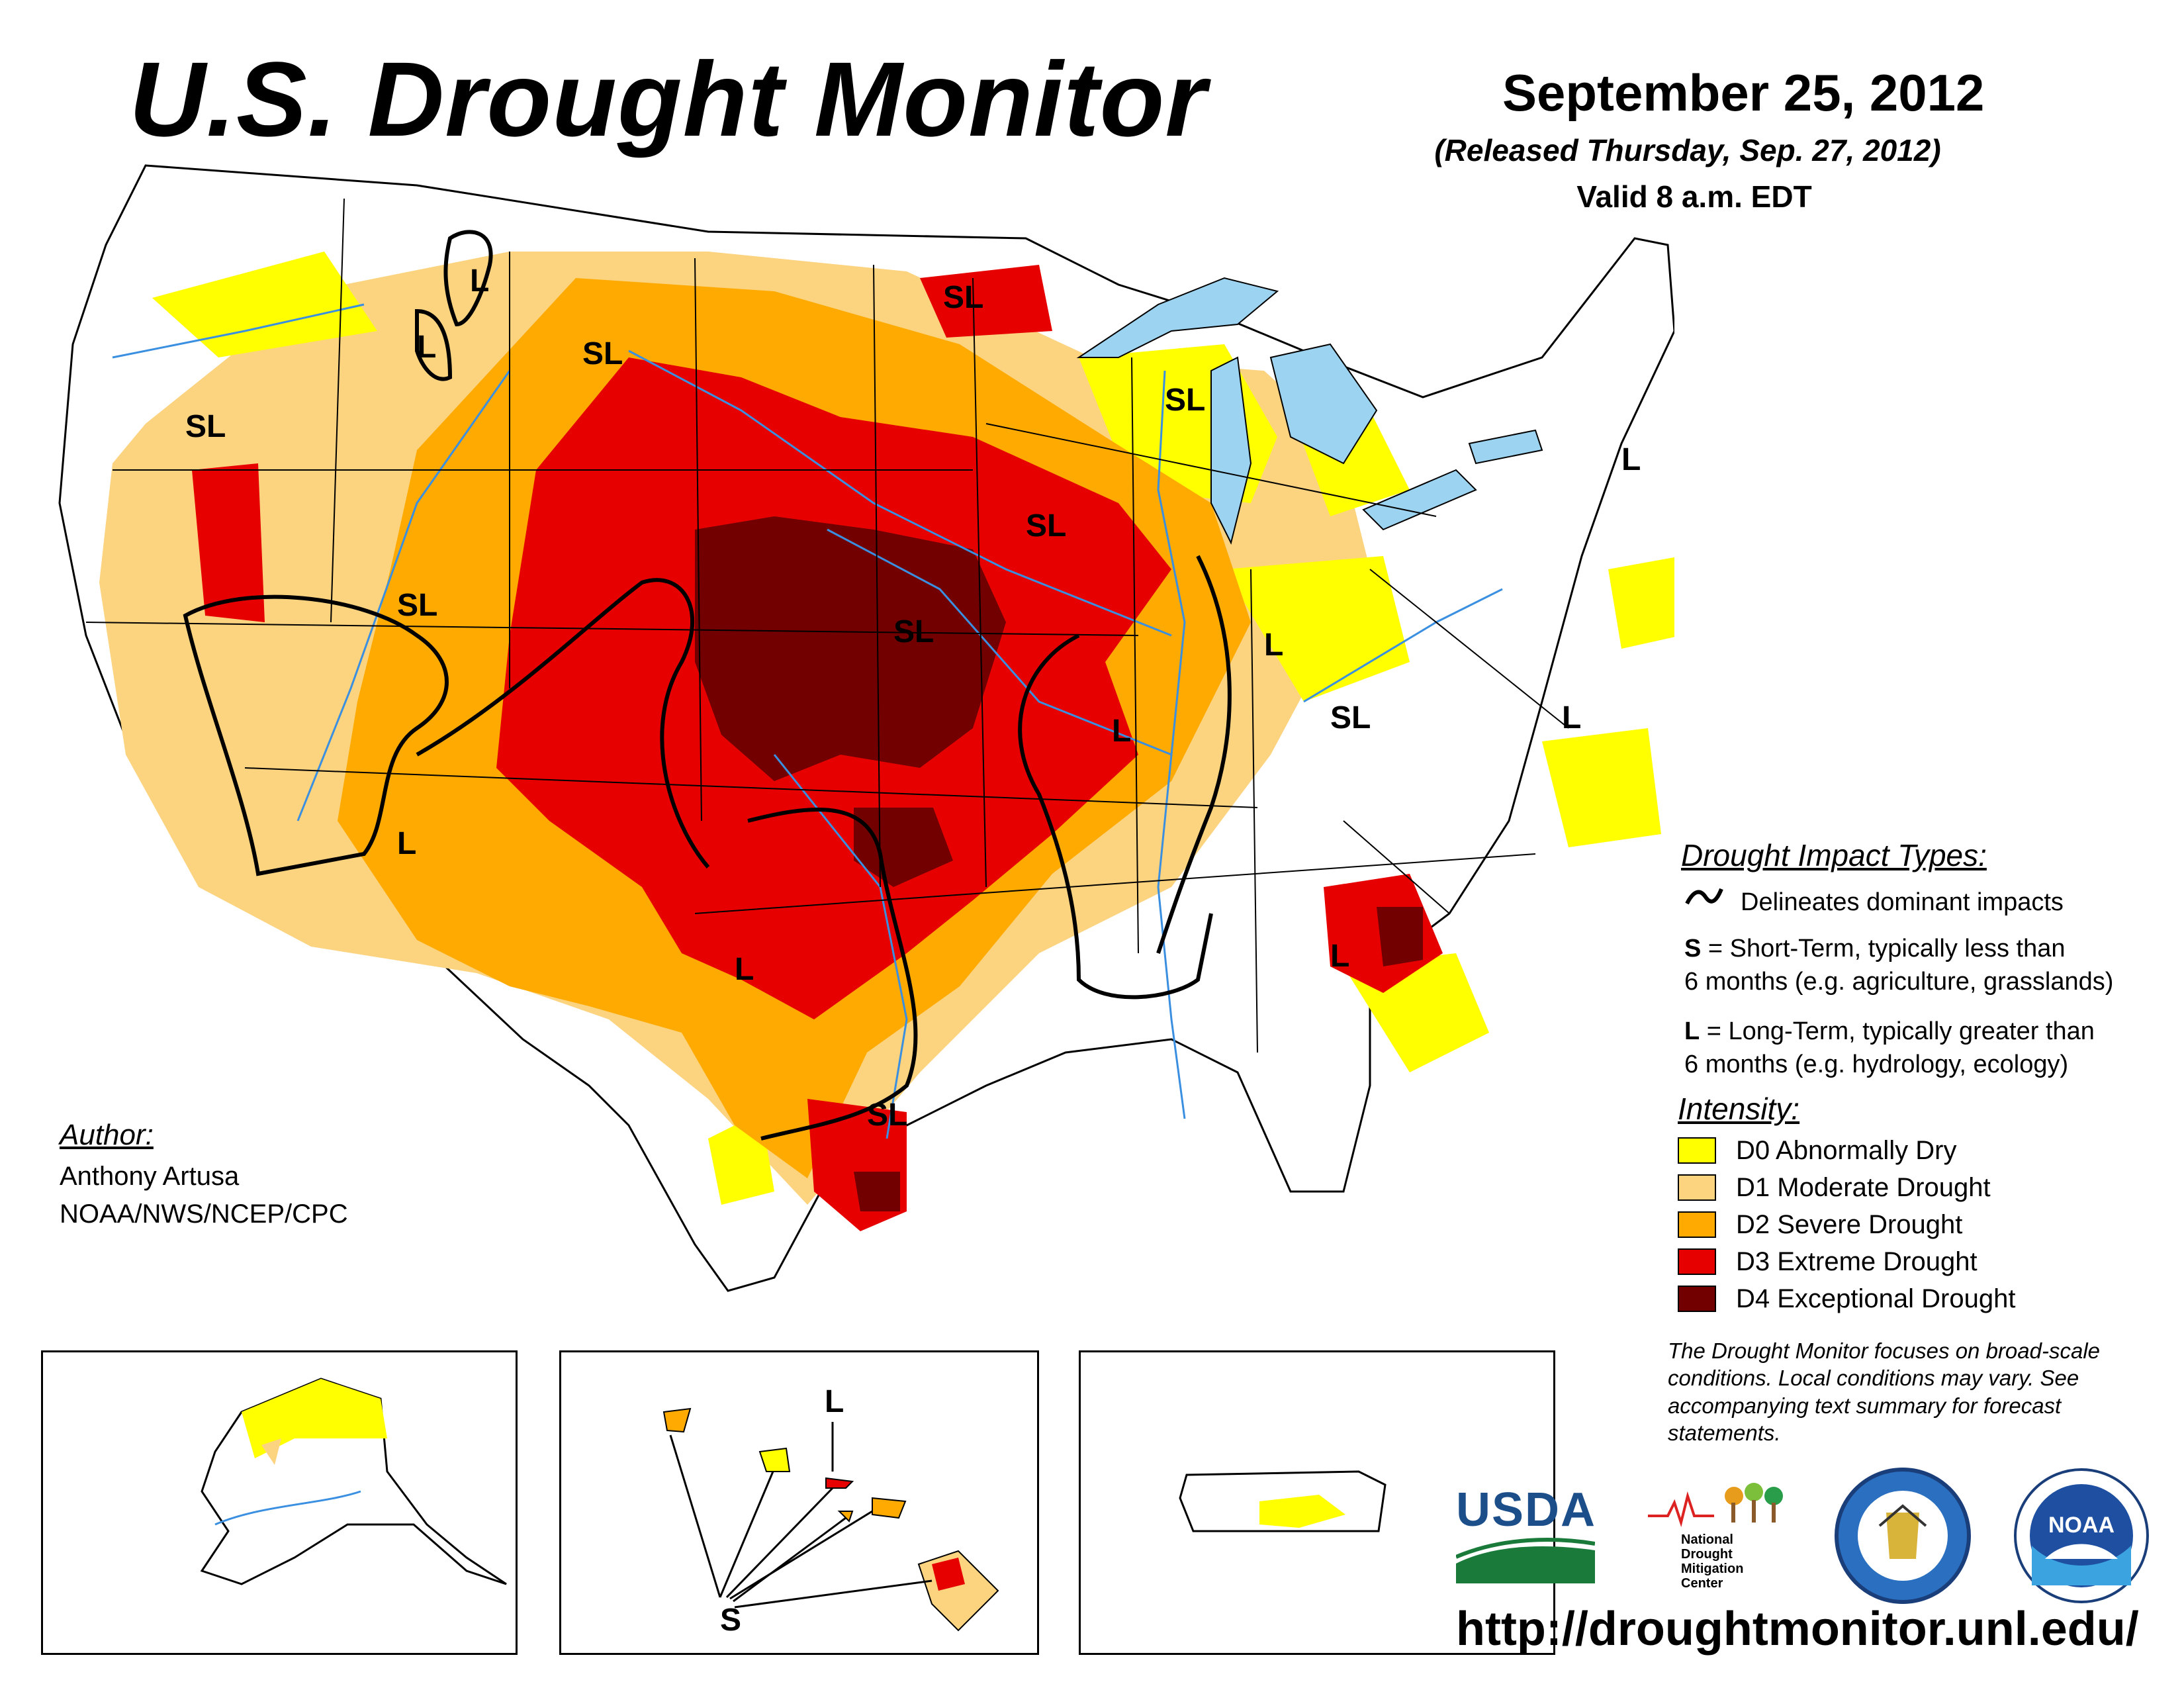 This screenshot has width=2184, height=1688. Describe the element at coordinates (107, 1135) in the screenshot. I see `author-heading: Author:` at that location.